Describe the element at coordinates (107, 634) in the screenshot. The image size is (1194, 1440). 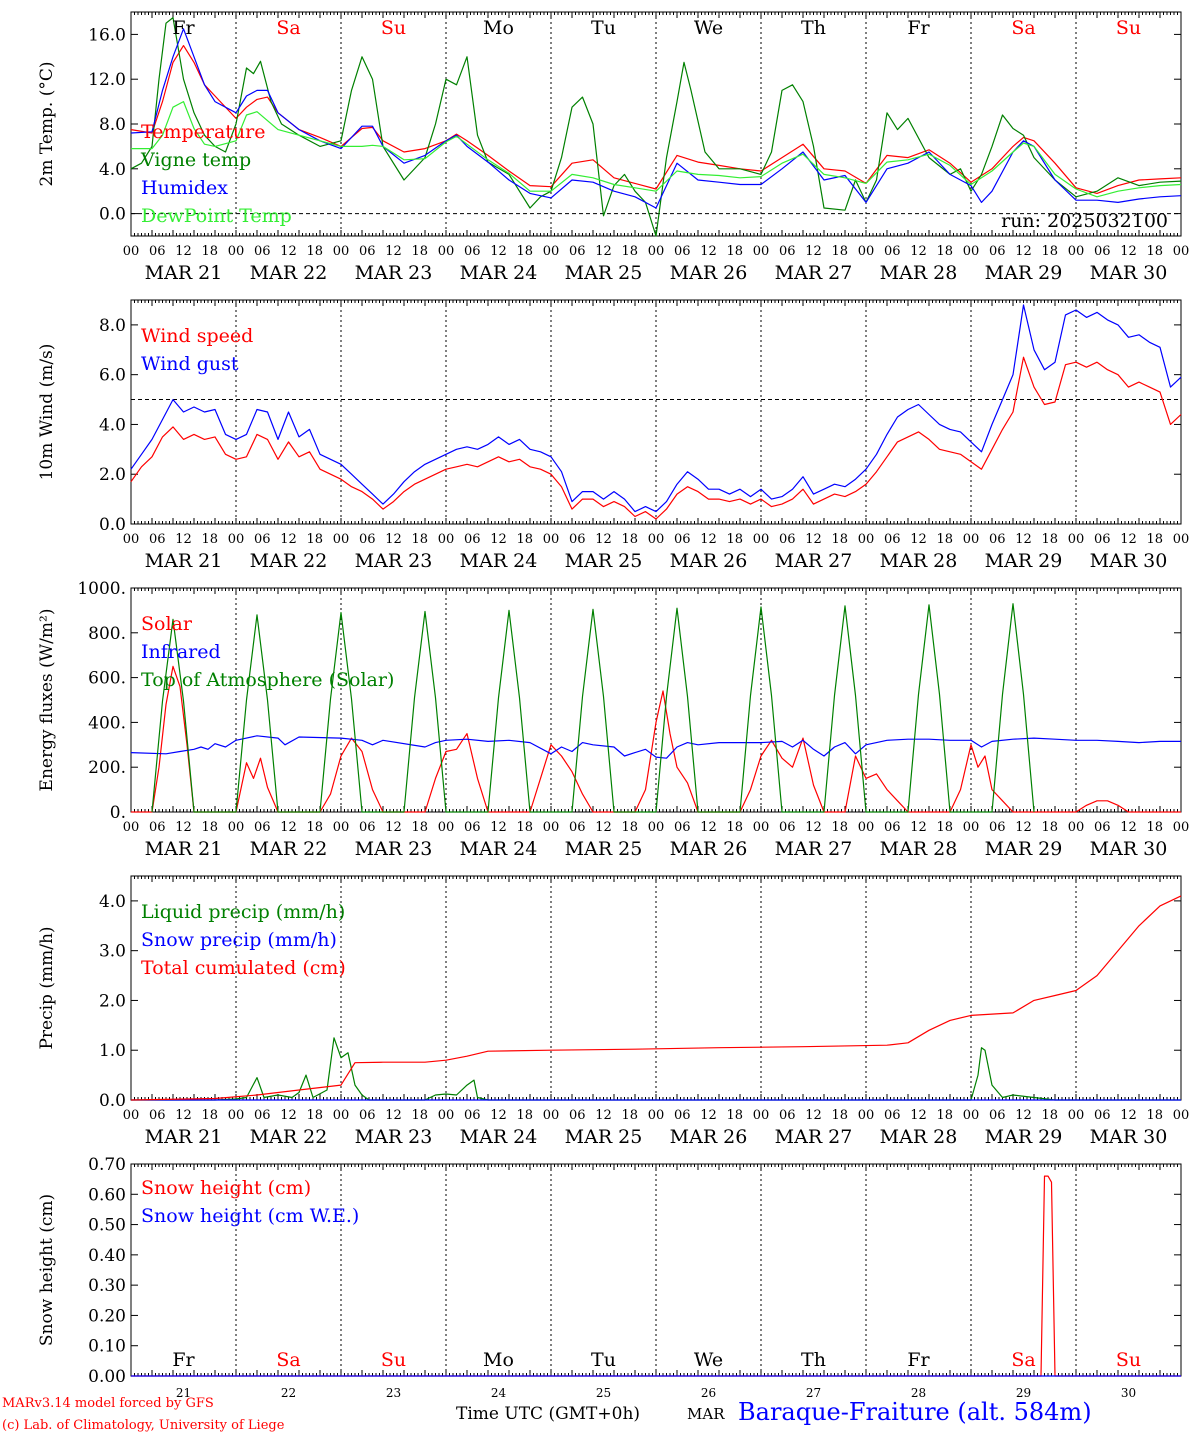
I see `y-tick-label: 800.` at that location.